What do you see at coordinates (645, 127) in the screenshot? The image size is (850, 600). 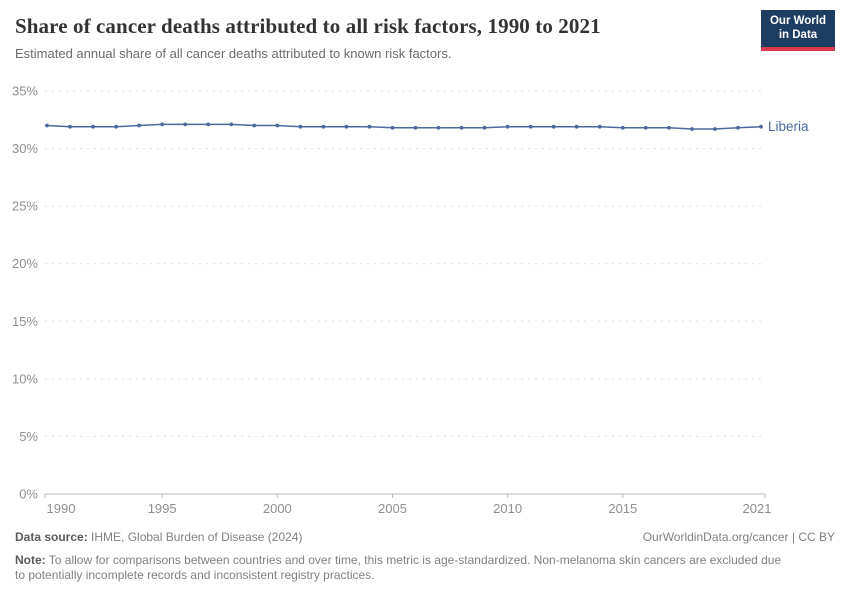 I see `data-point-2016` at bounding box center [645, 127].